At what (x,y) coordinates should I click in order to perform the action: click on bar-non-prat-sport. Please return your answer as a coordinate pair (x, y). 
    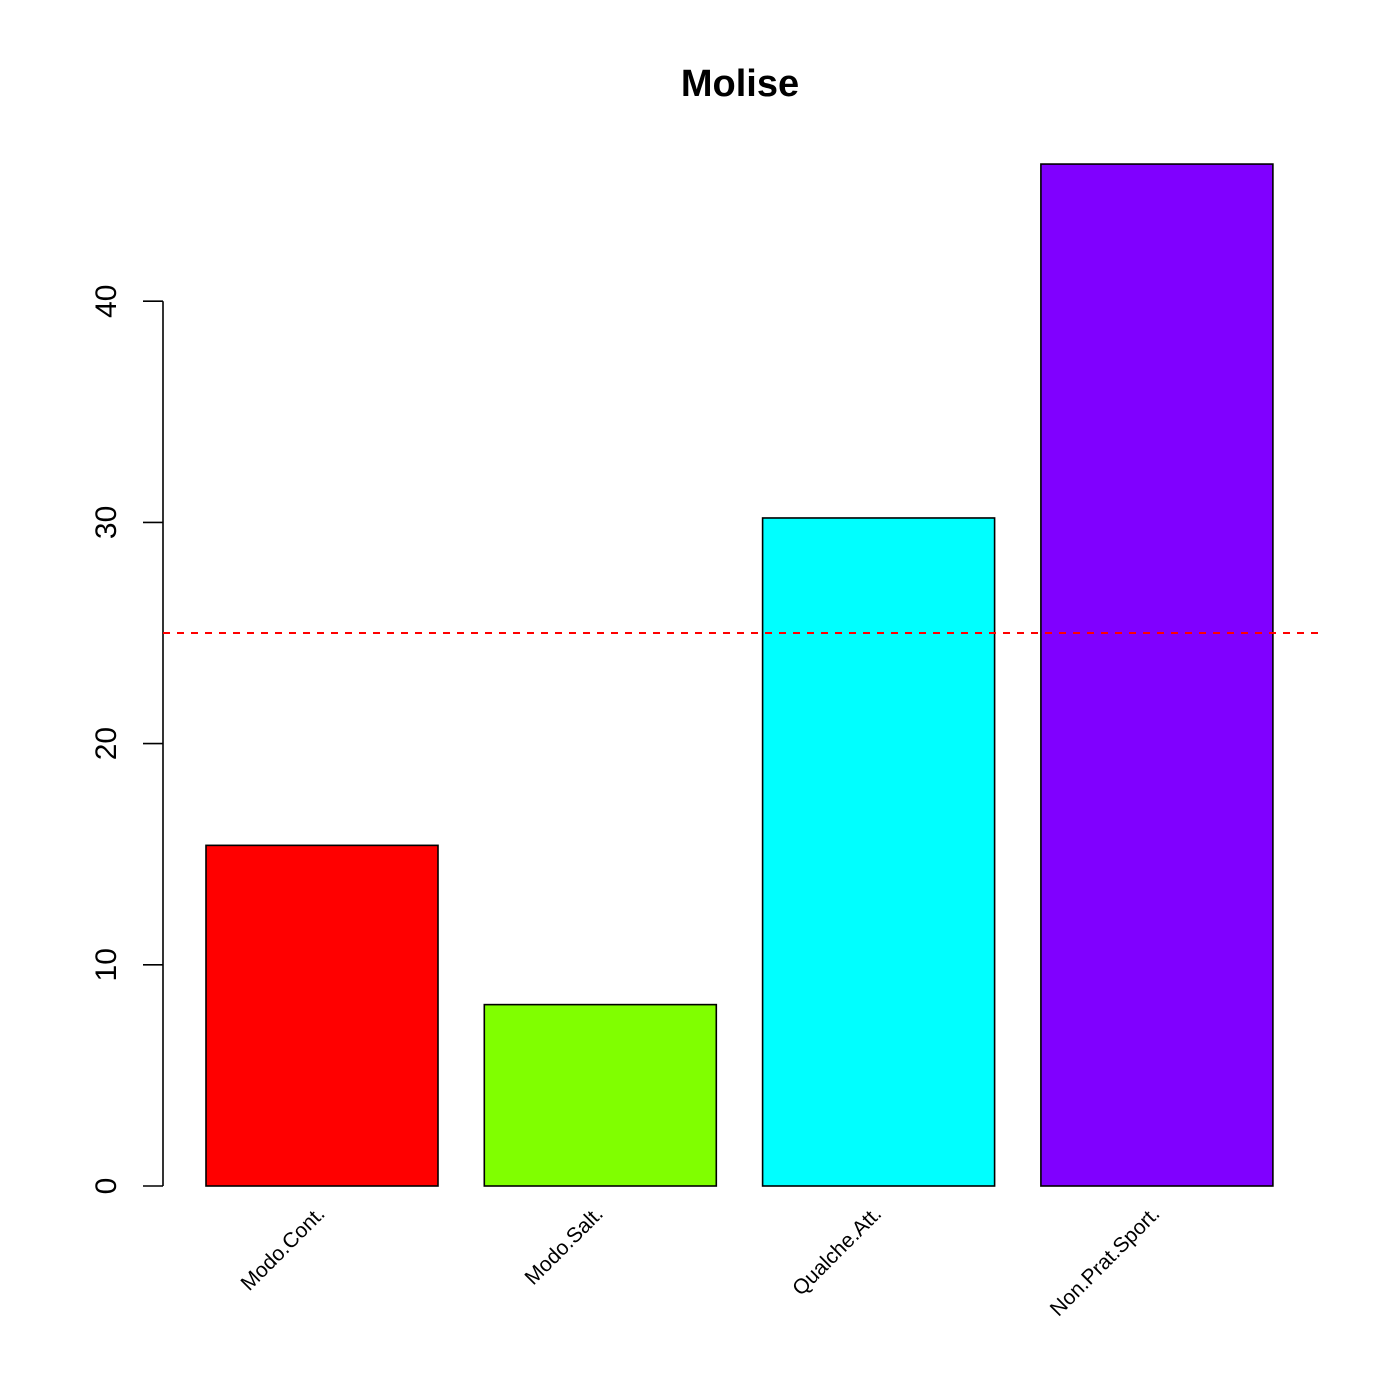
    Looking at the image, I should click on (1157, 675).